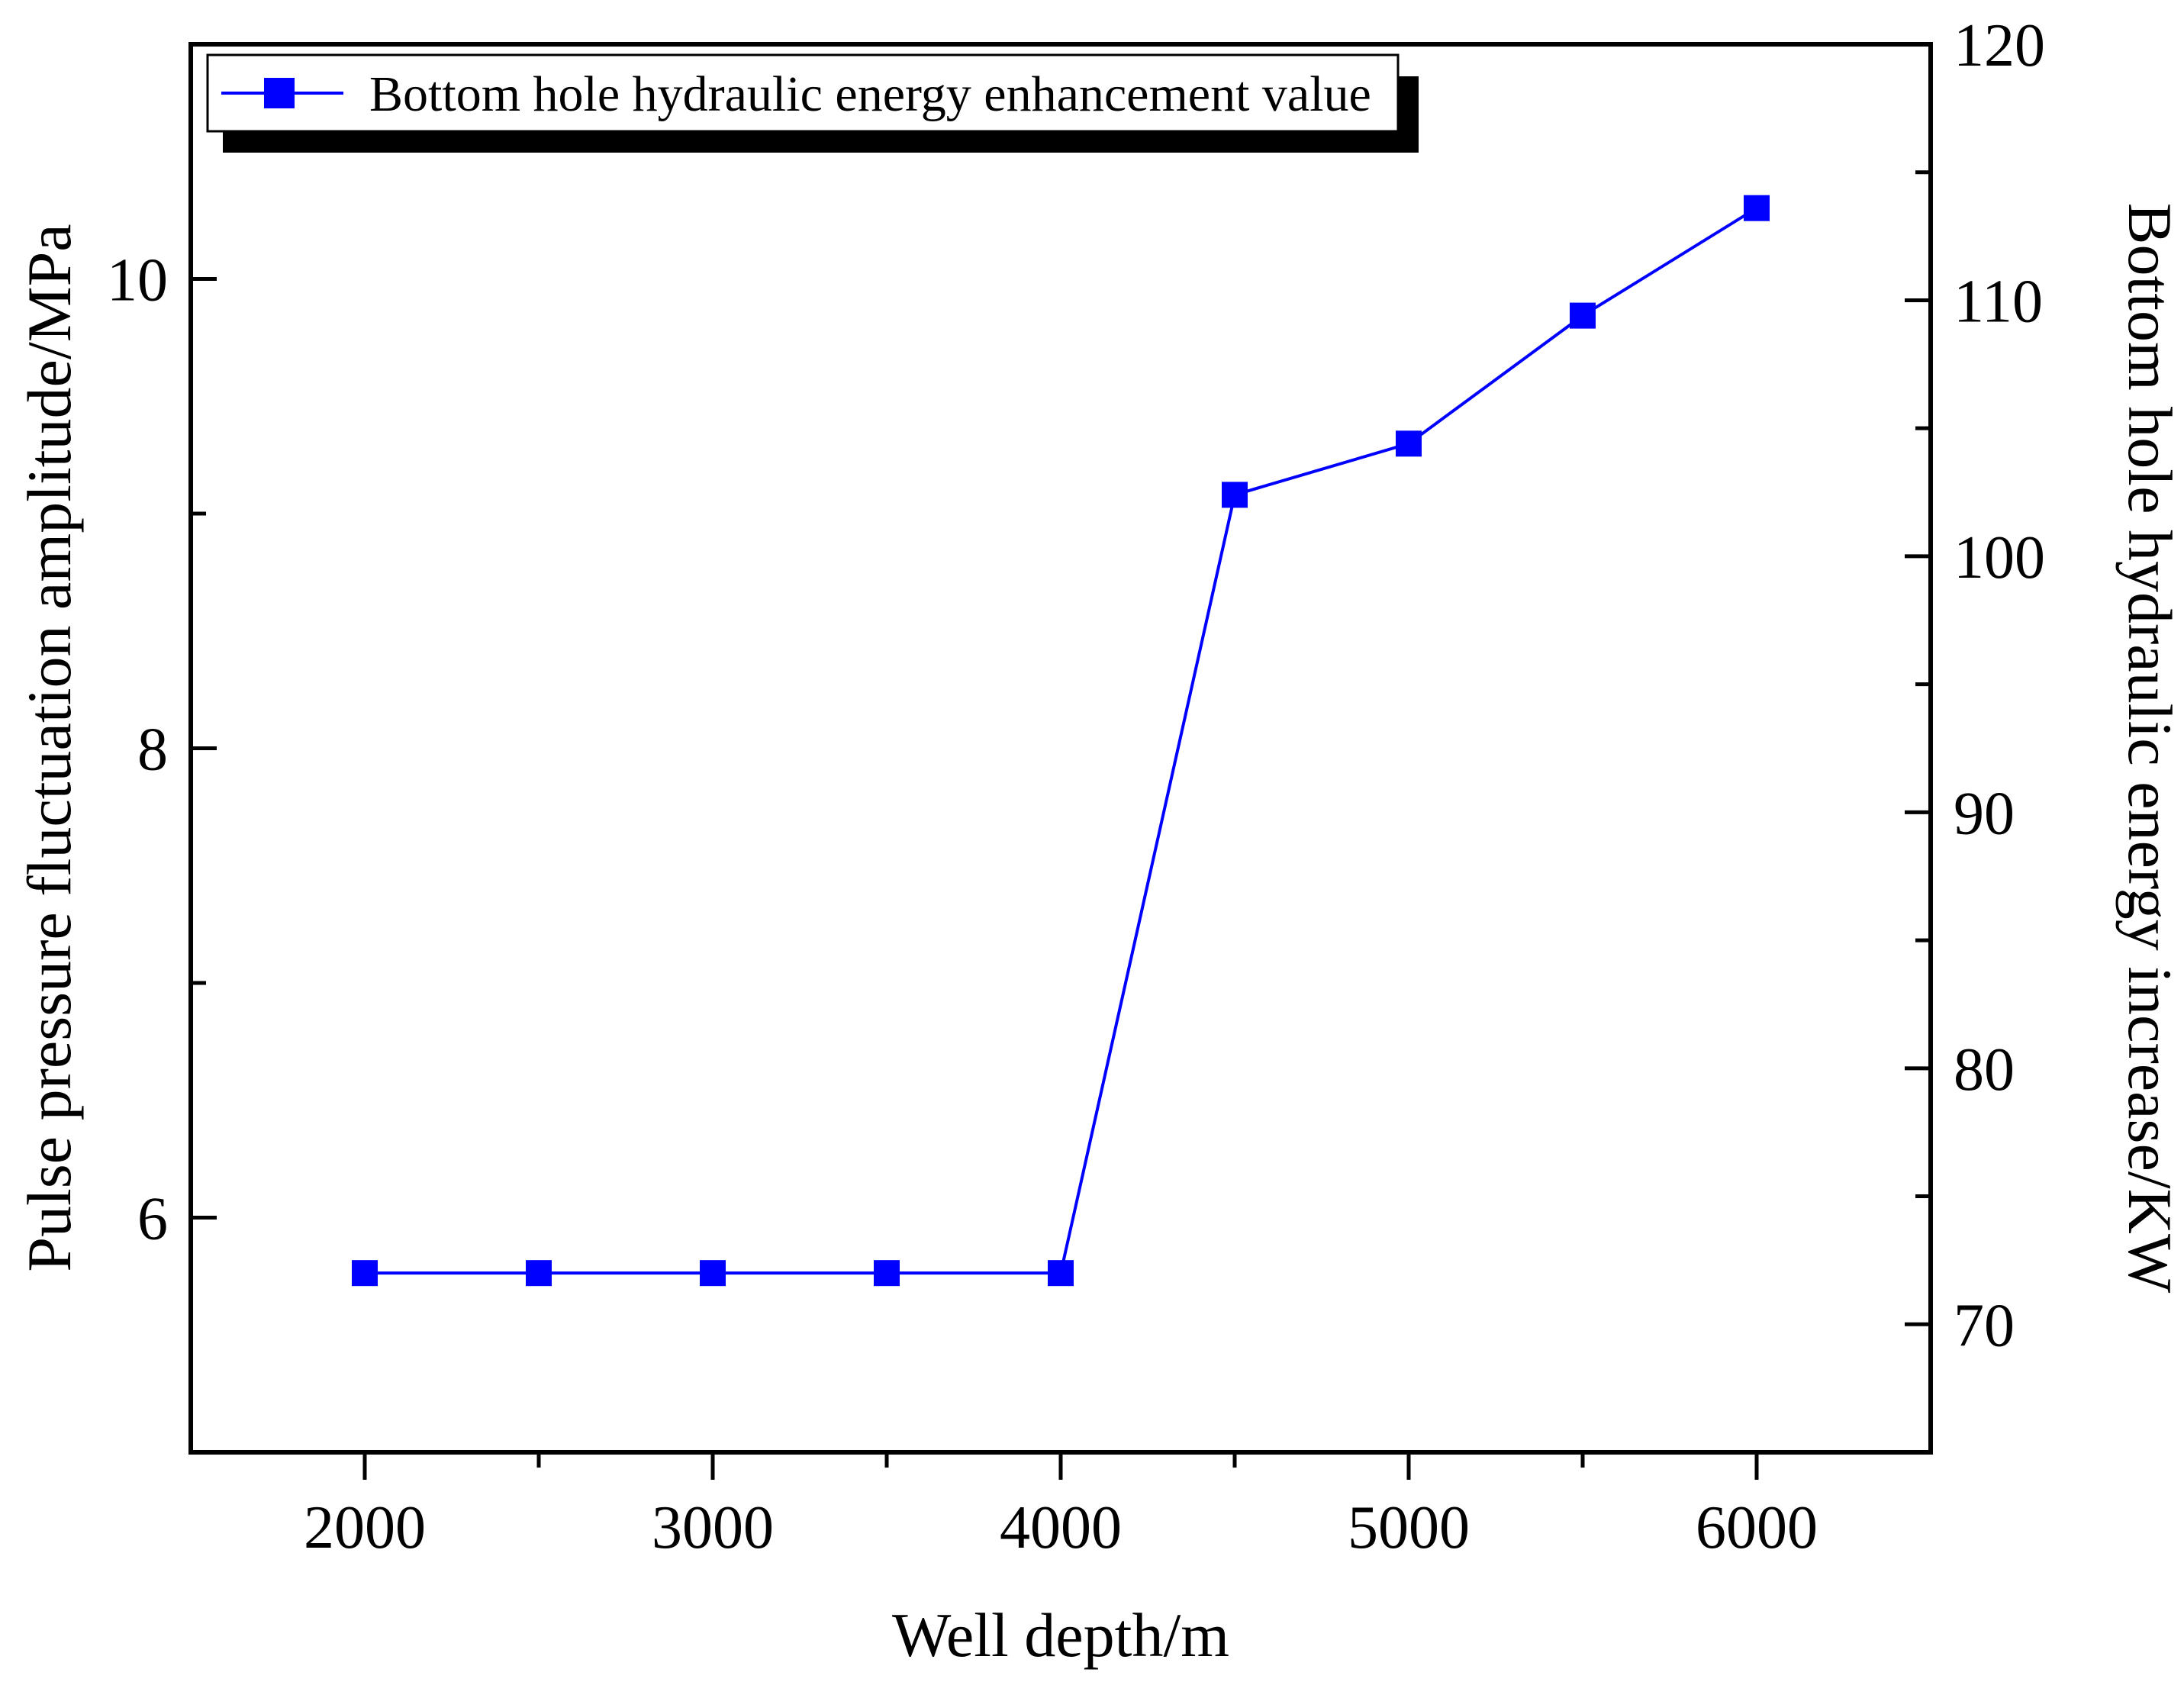  What do you see at coordinates (1984, 813) in the screenshot?
I see `y-right-tick-label: 90` at bounding box center [1984, 813].